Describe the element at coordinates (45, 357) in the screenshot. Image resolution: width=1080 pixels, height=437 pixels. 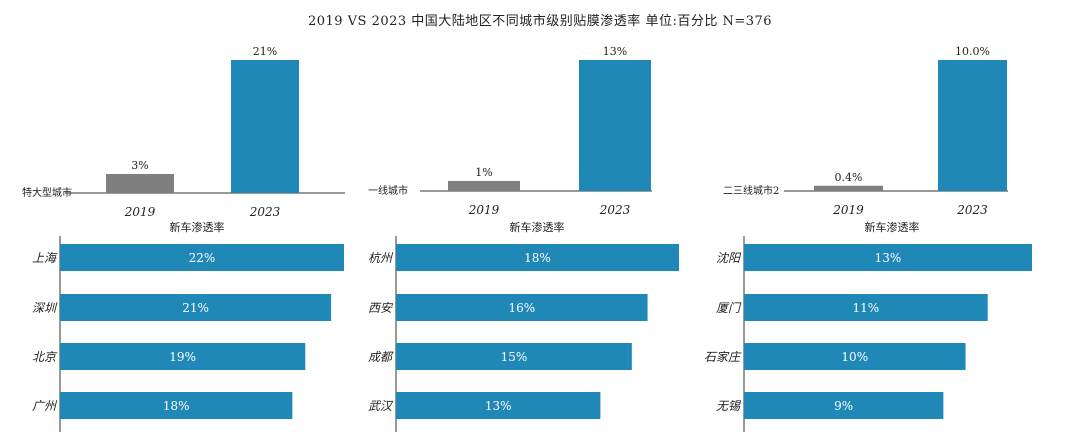
I see `city-label: 北京` at that location.